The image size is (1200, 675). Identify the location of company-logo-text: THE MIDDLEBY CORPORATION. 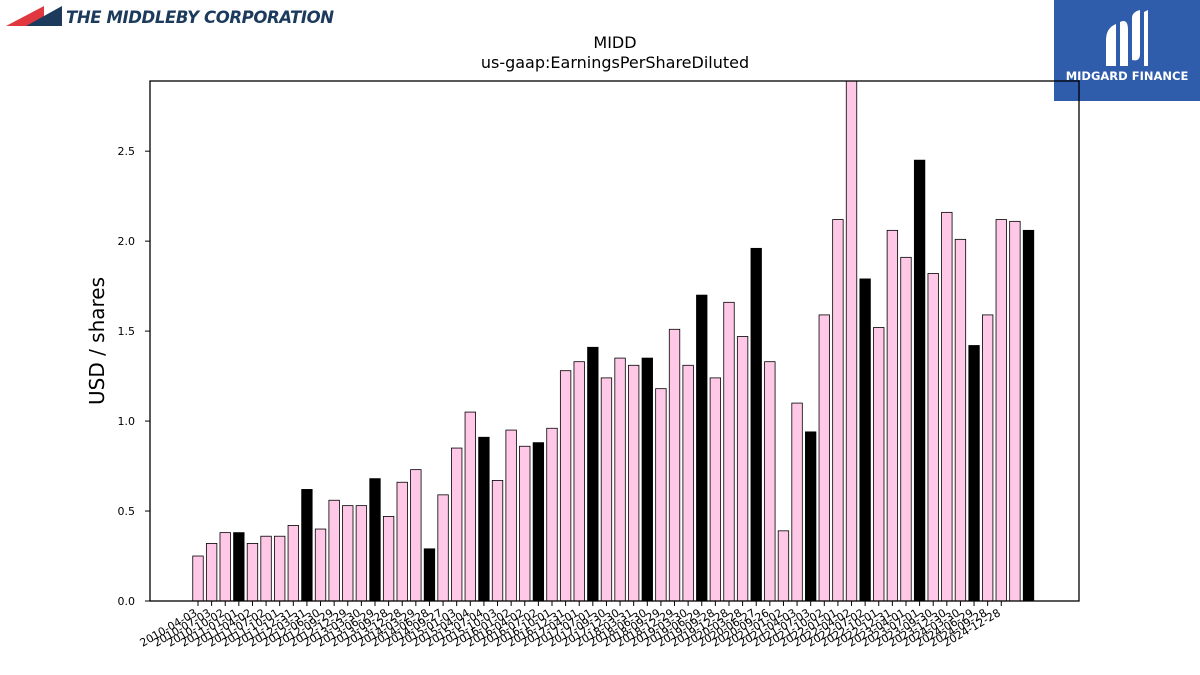
(200, 17).